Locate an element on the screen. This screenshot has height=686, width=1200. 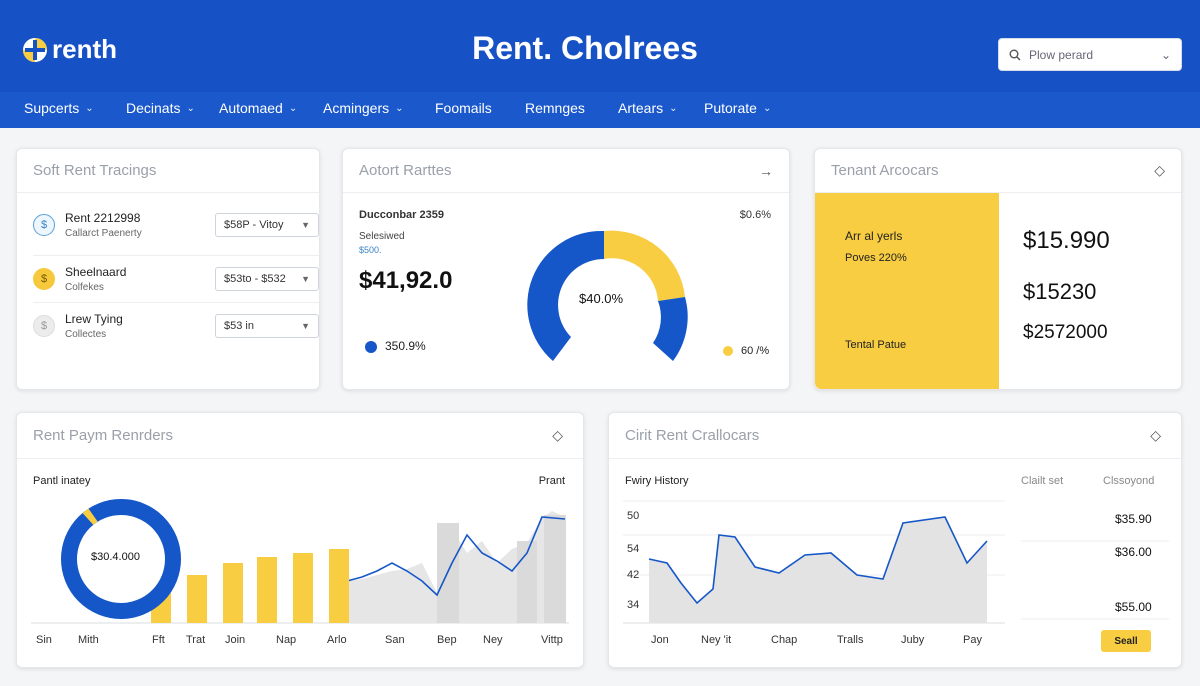
info-icon: $ is located at coordinates (44, 225).